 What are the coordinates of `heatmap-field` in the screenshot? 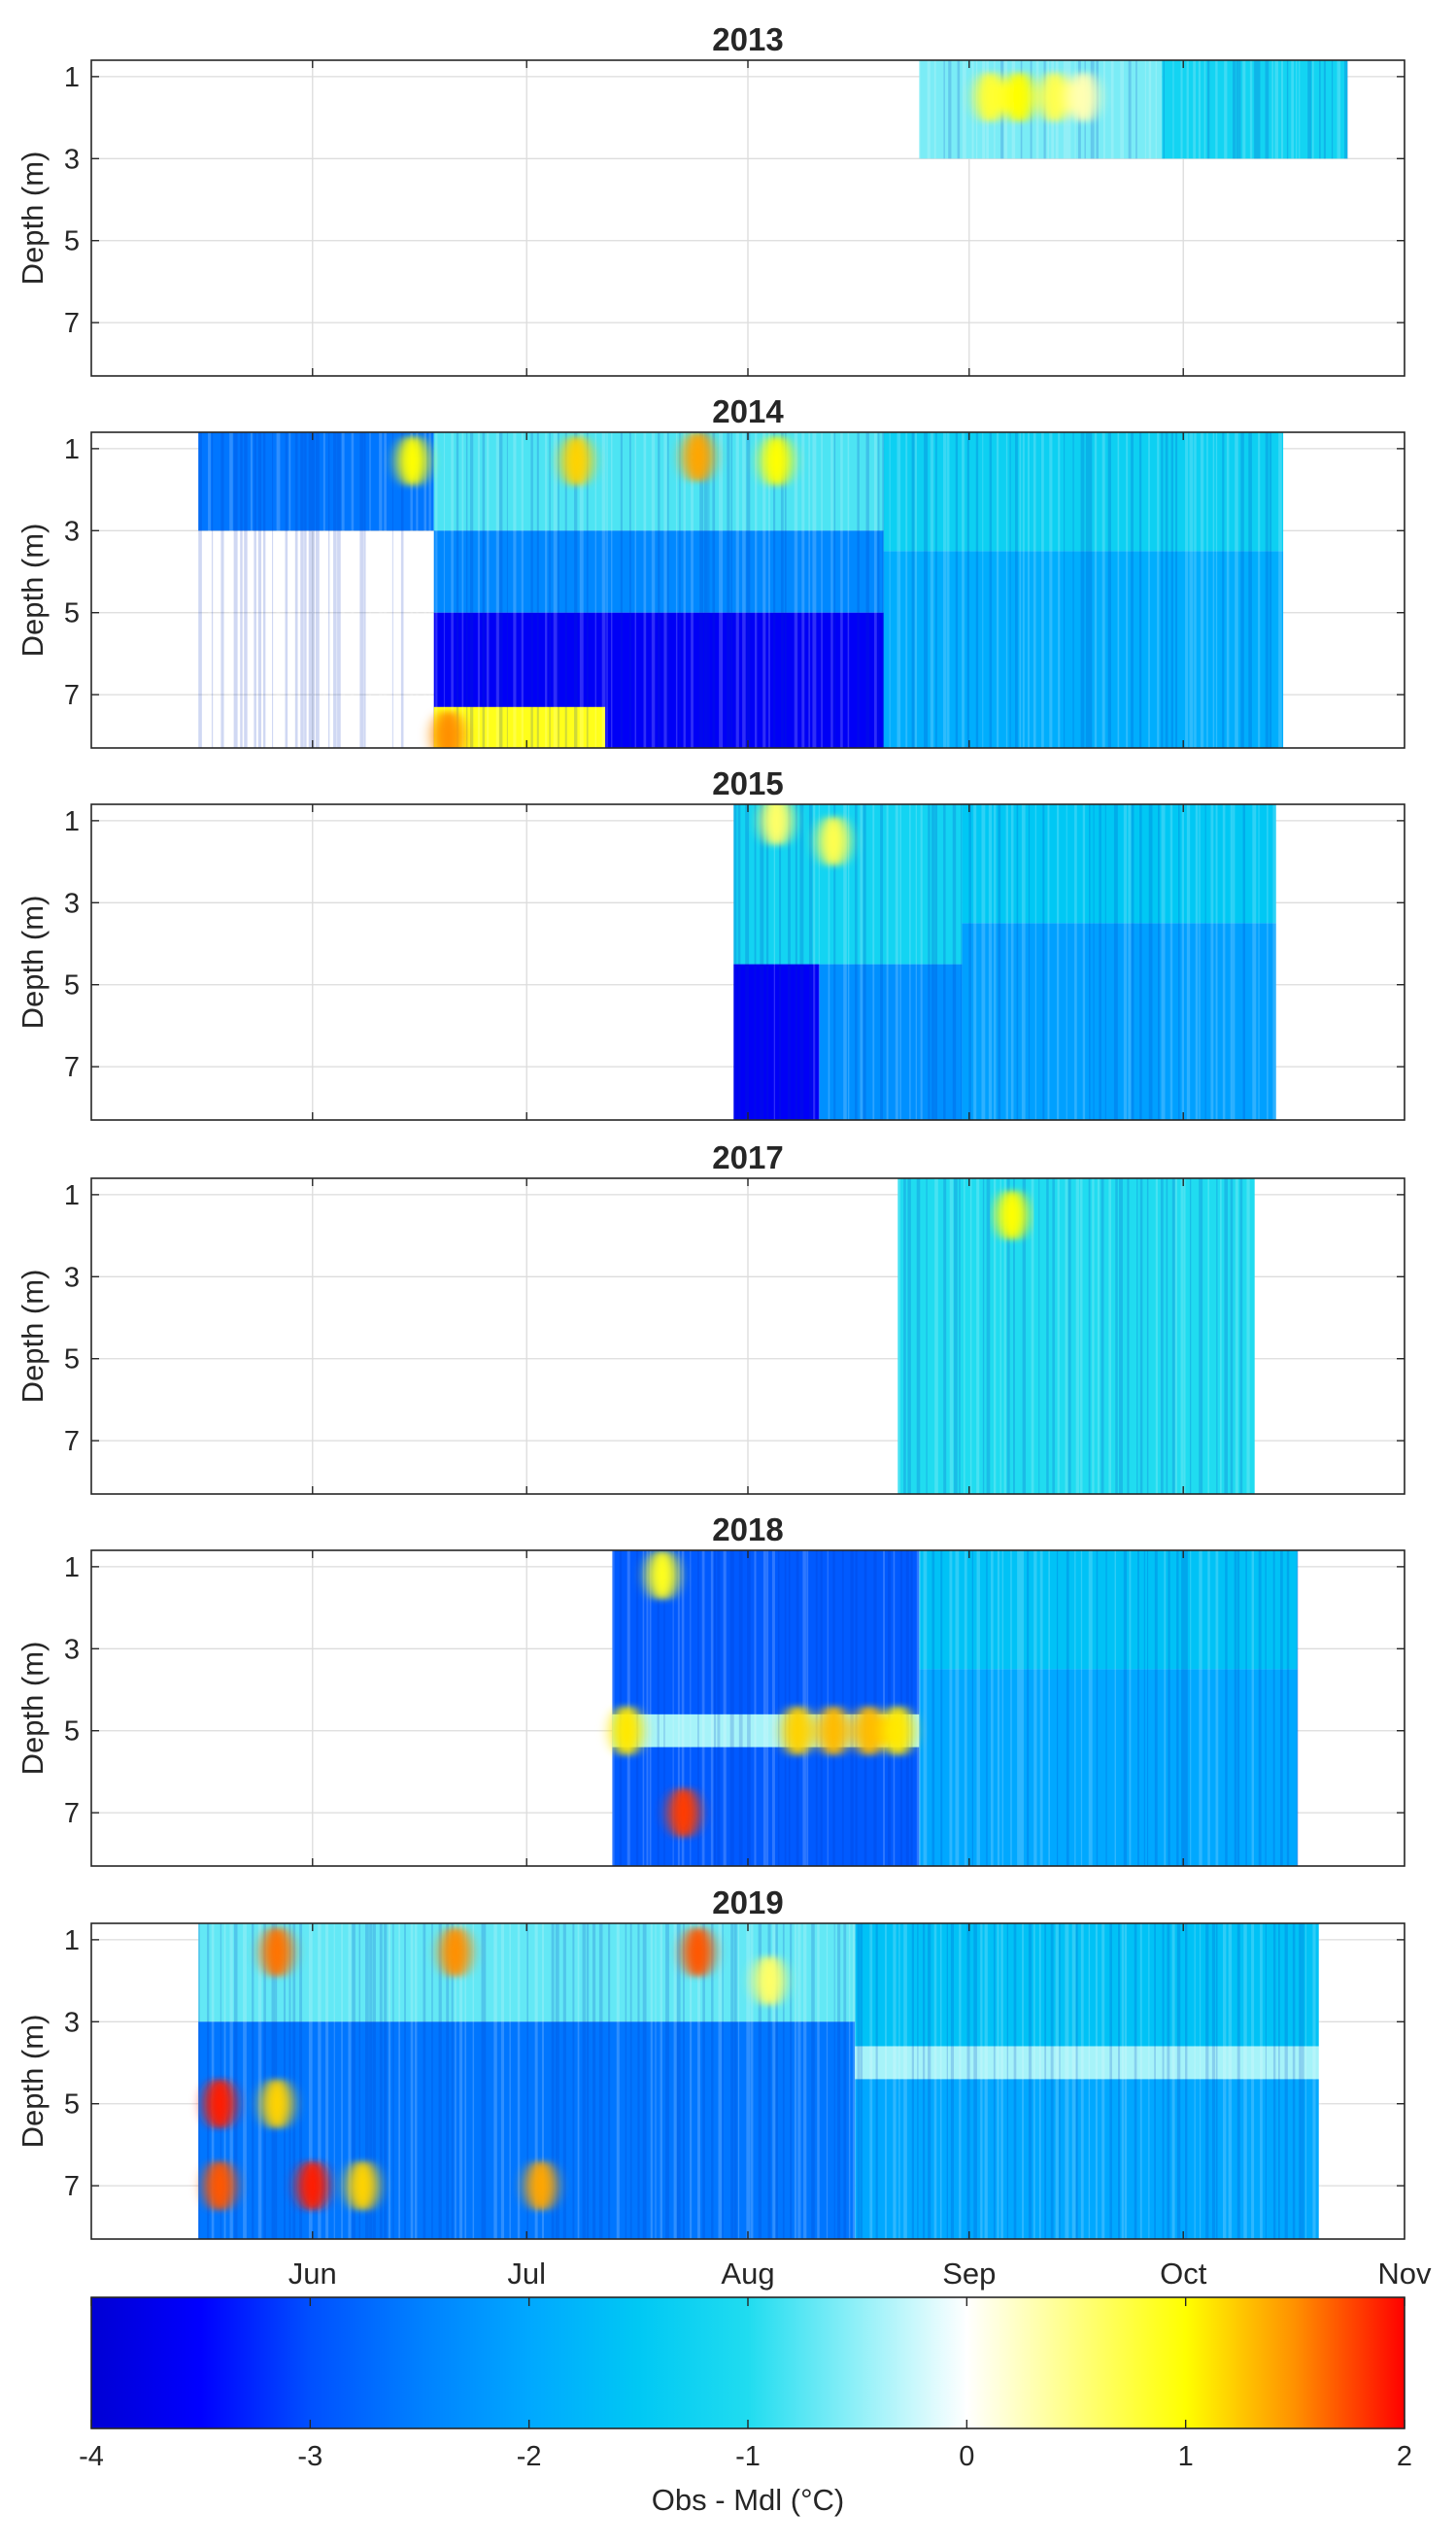 It's located at (760, 2081).